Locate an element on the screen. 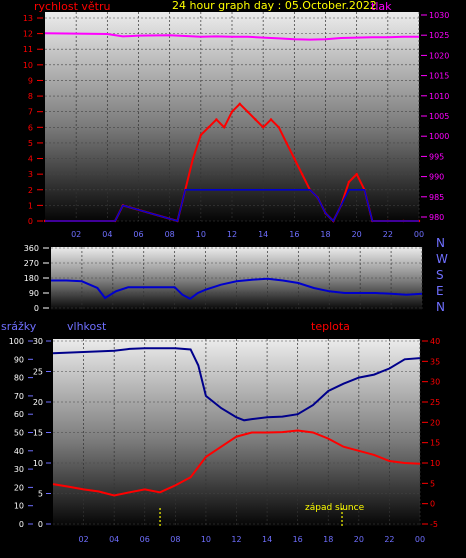 The height and width of the screenshot is (558, 466). compass-label: S is located at coordinates (440, 275).